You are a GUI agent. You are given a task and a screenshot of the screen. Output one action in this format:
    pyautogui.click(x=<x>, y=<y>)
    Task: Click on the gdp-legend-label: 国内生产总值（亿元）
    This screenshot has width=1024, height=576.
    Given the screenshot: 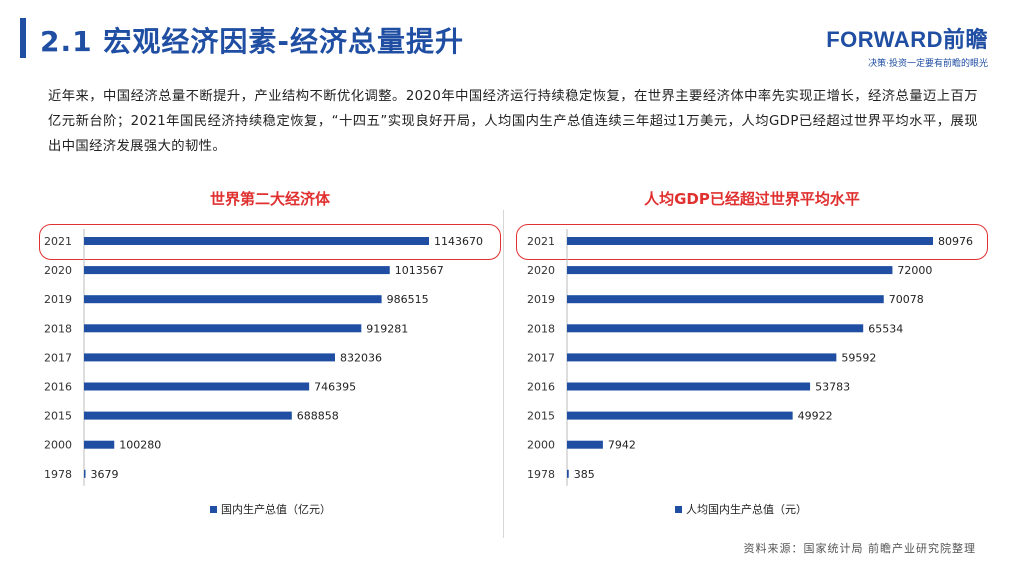 What is the action you would take?
    pyautogui.click(x=276, y=509)
    